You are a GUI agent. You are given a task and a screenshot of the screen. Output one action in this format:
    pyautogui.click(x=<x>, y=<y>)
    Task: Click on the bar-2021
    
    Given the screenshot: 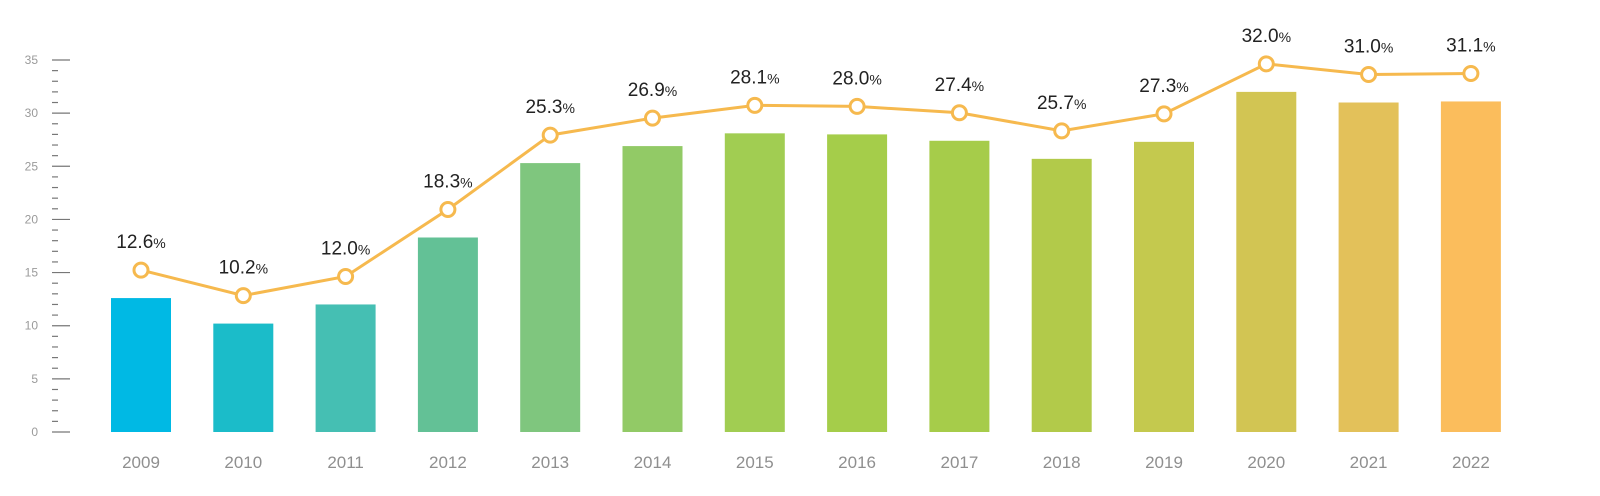 What is the action you would take?
    pyautogui.click(x=1368, y=267)
    